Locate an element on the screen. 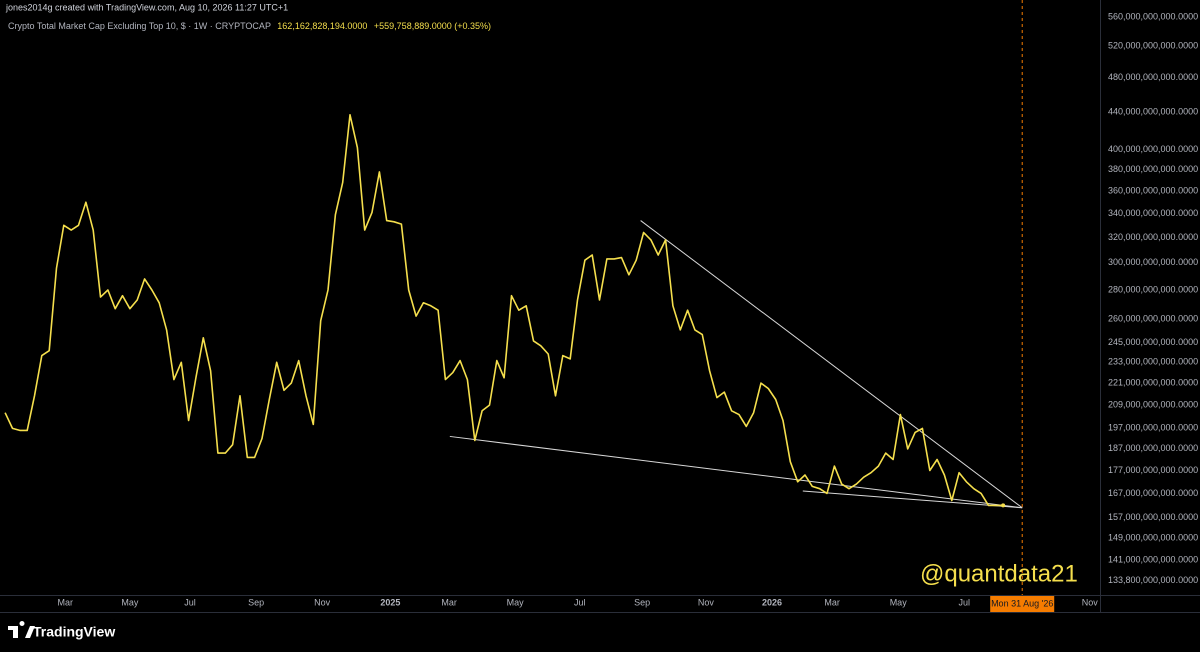  y-tick-label: 280,000,000,000.0000 is located at coordinates (1153, 289).